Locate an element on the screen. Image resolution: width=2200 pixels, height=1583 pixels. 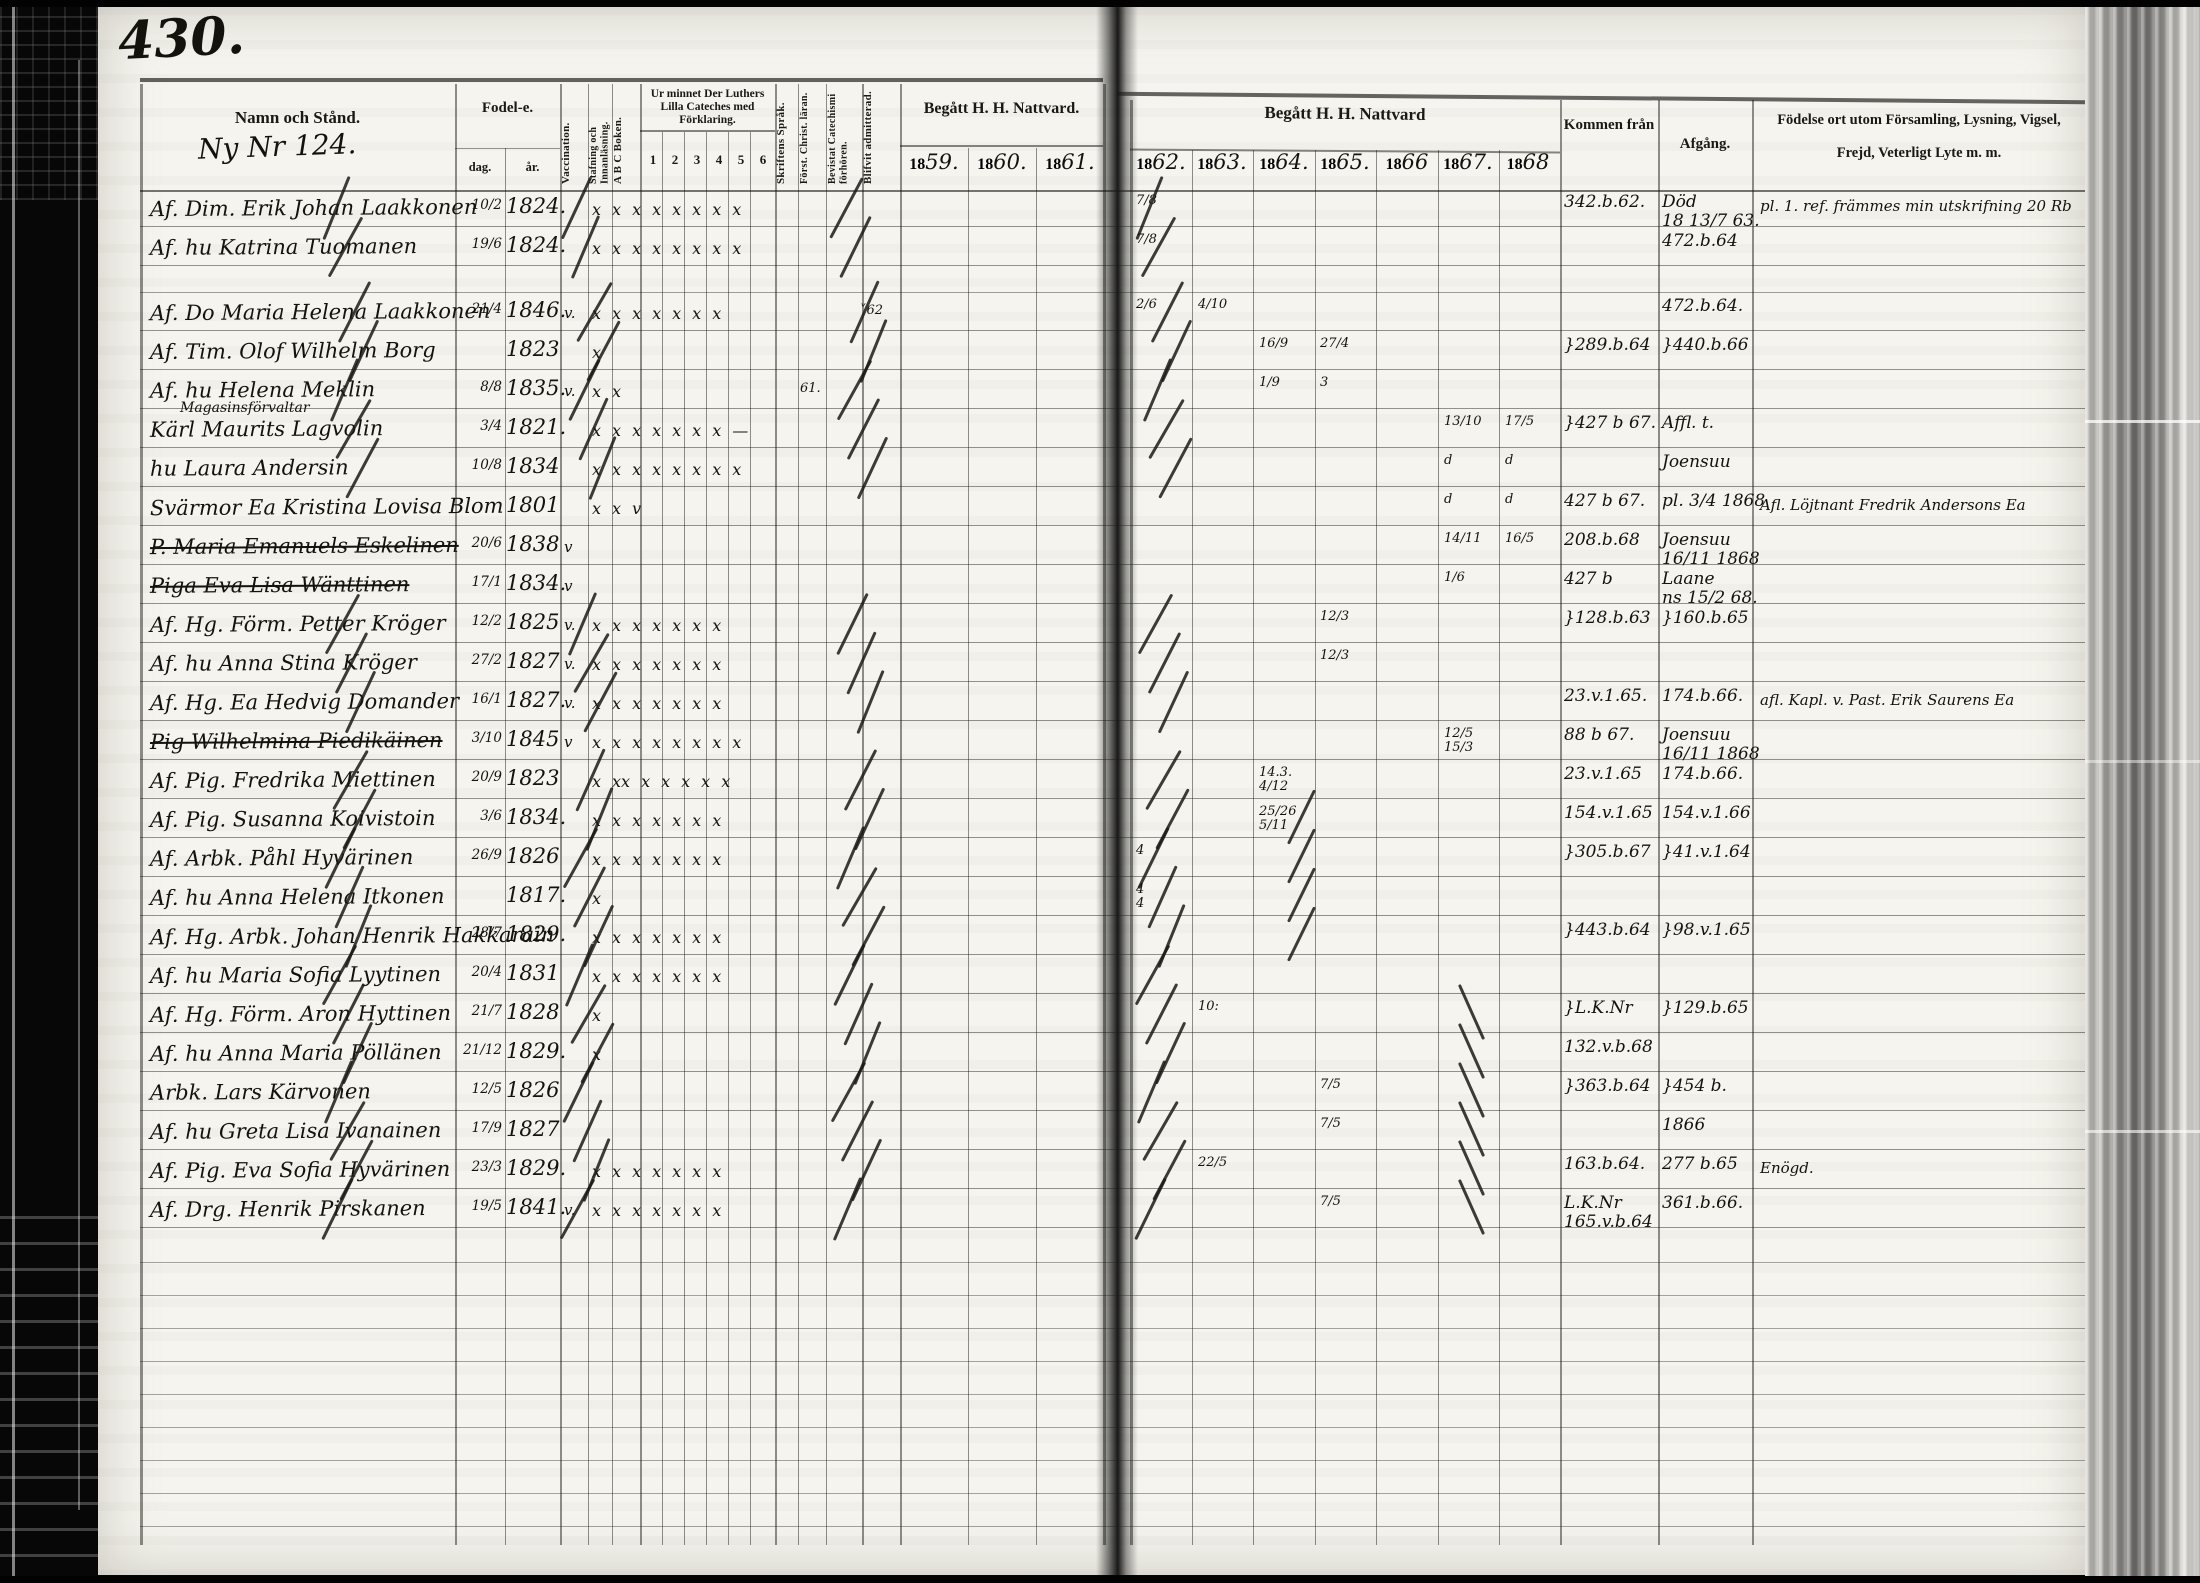
row-birth-day: 20/9 is located at coordinates (486, 777).